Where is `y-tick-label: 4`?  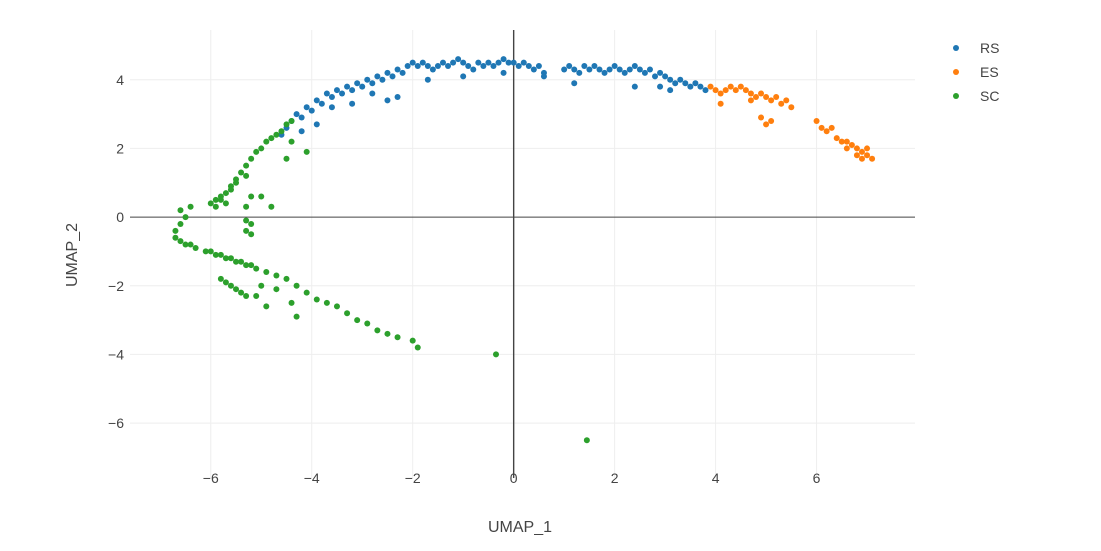
y-tick-label: 4 is located at coordinates (120, 80).